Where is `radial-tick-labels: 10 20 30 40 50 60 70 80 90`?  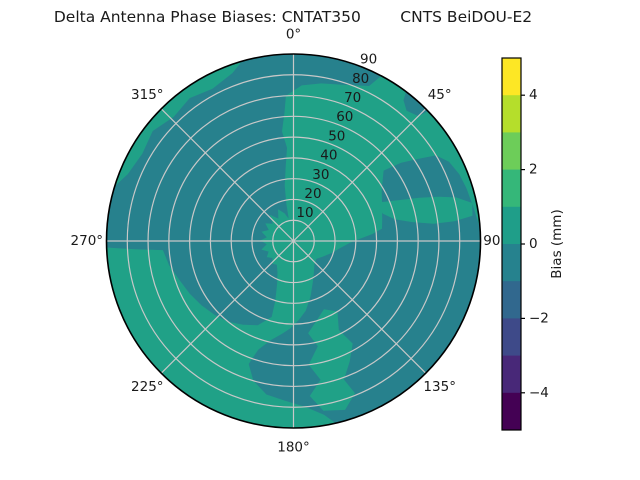 radial-tick-labels: 10 20 30 40 50 60 70 80 90 is located at coordinates (336, 137).